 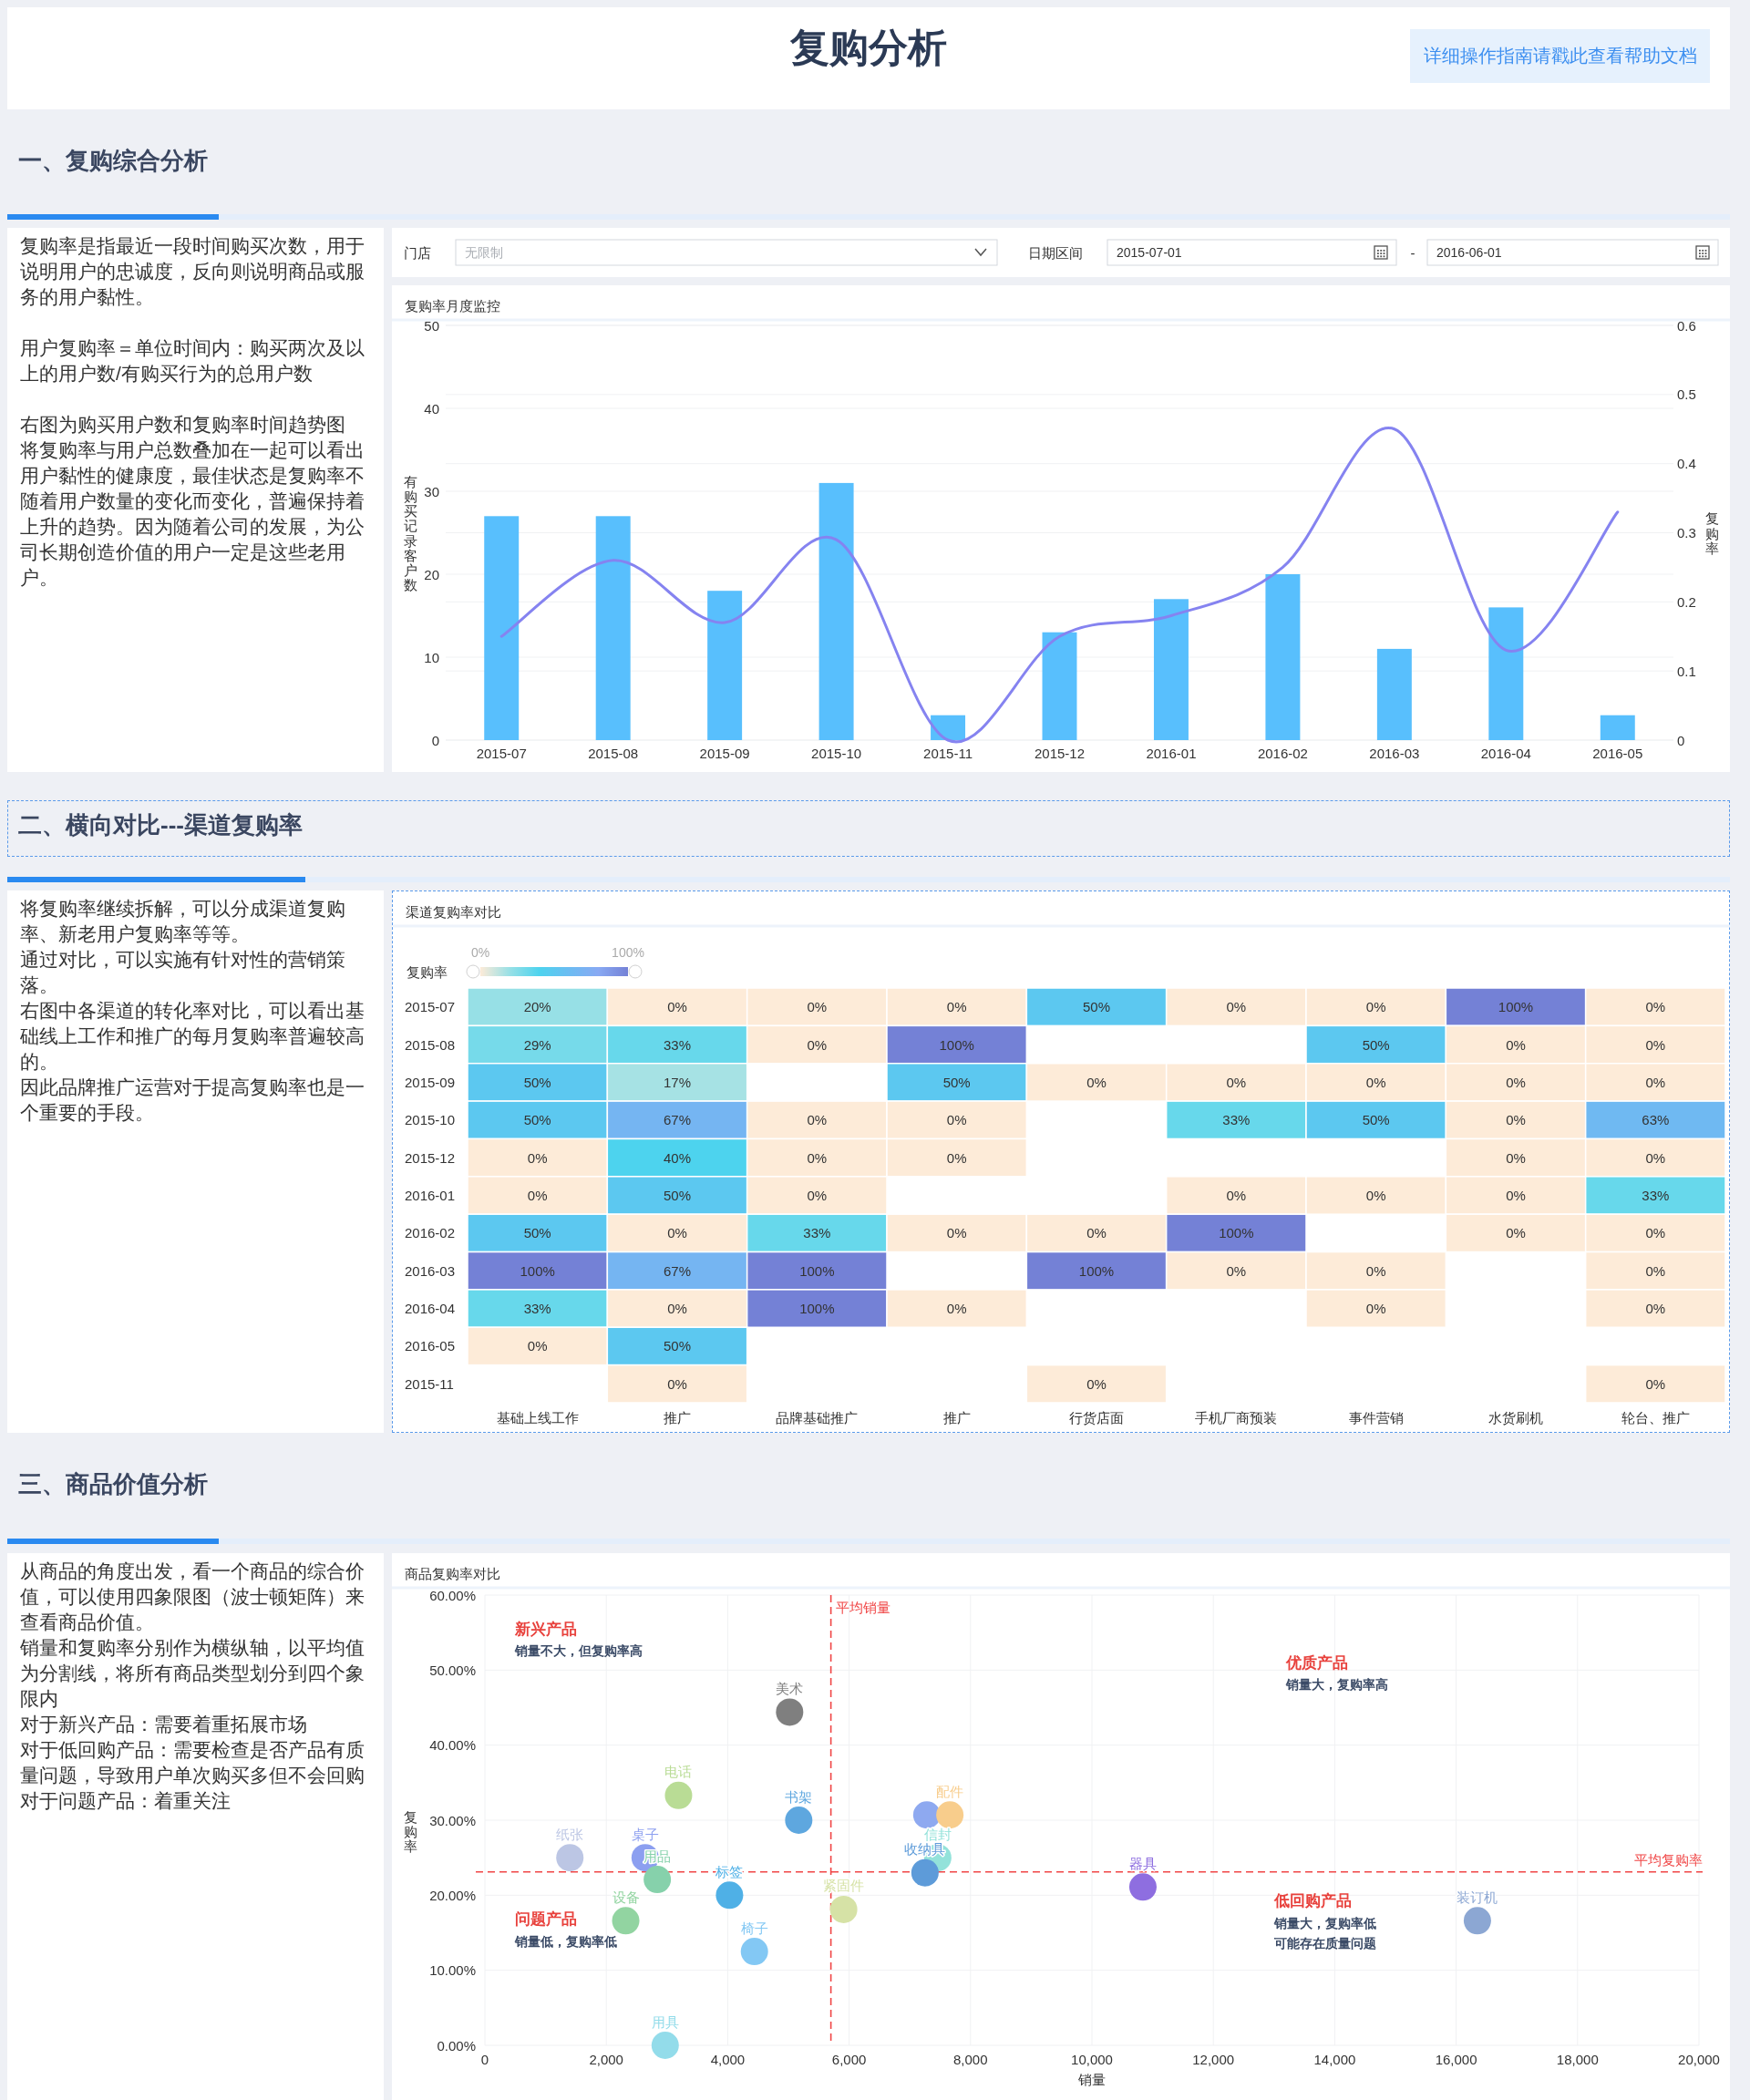 What do you see at coordinates (566, 1941) in the screenshot?
I see `annotation: 销量低，复购率低` at bounding box center [566, 1941].